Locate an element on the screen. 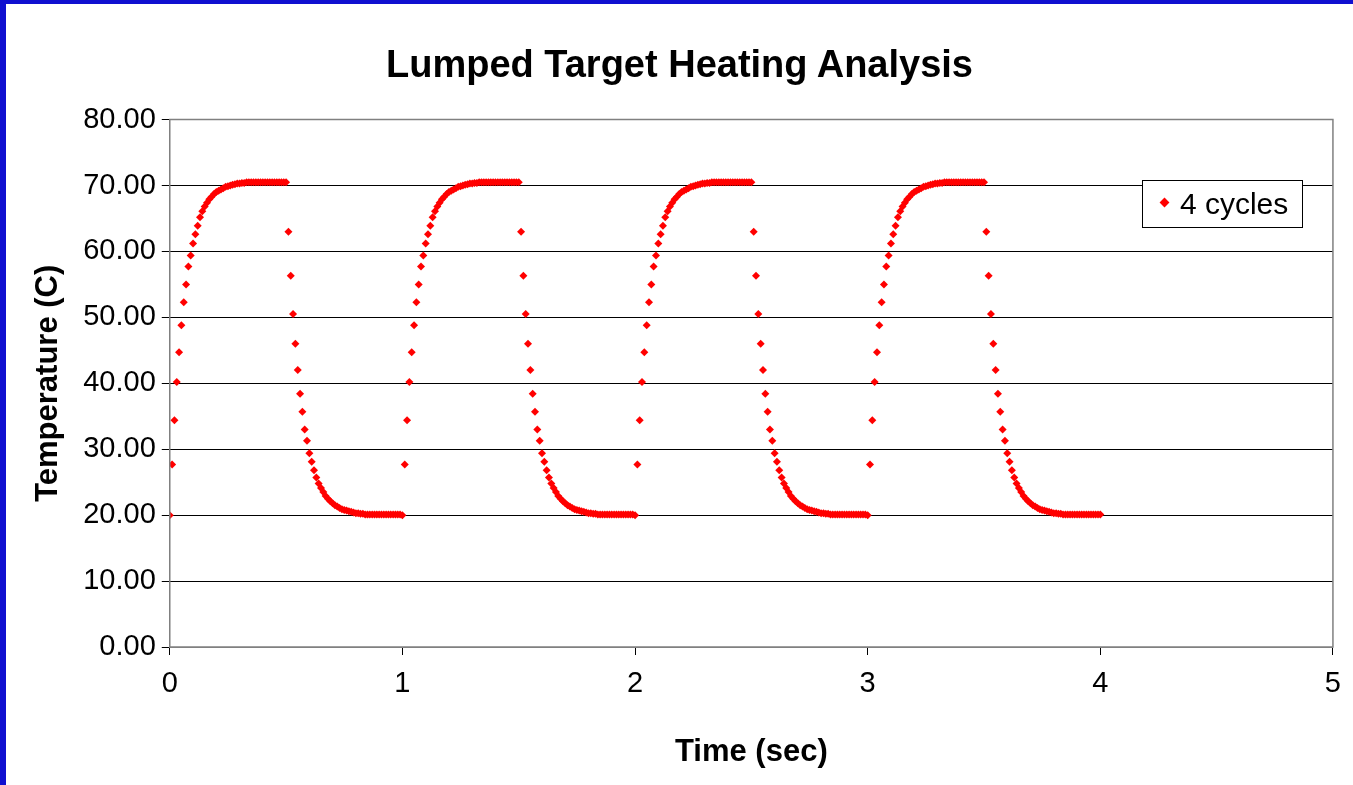 This screenshot has width=1353, height=785. x-tick-label: 1 is located at coordinates (402, 682).